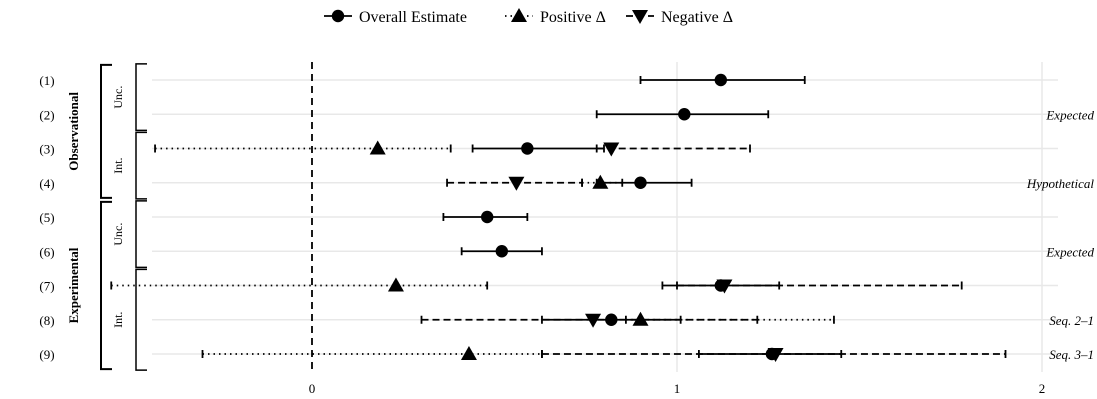  What do you see at coordinates (46, 149) in the screenshot?
I see `row-label: (3)` at bounding box center [46, 149].